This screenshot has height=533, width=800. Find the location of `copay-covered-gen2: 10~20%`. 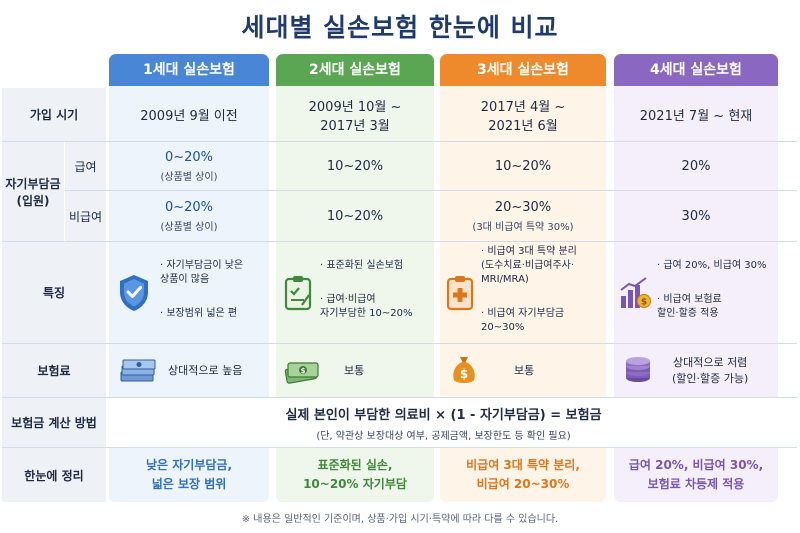

copay-covered-gen2: 10~20% is located at coordinates (355, 166).